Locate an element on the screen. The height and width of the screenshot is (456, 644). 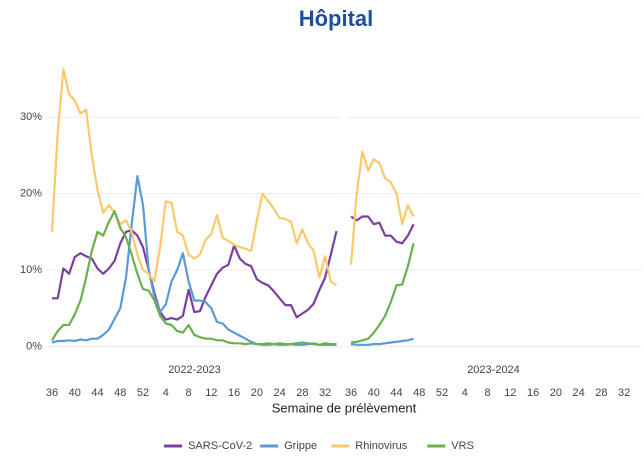
legend-label: Grippe is located at coordinates (300, 446).